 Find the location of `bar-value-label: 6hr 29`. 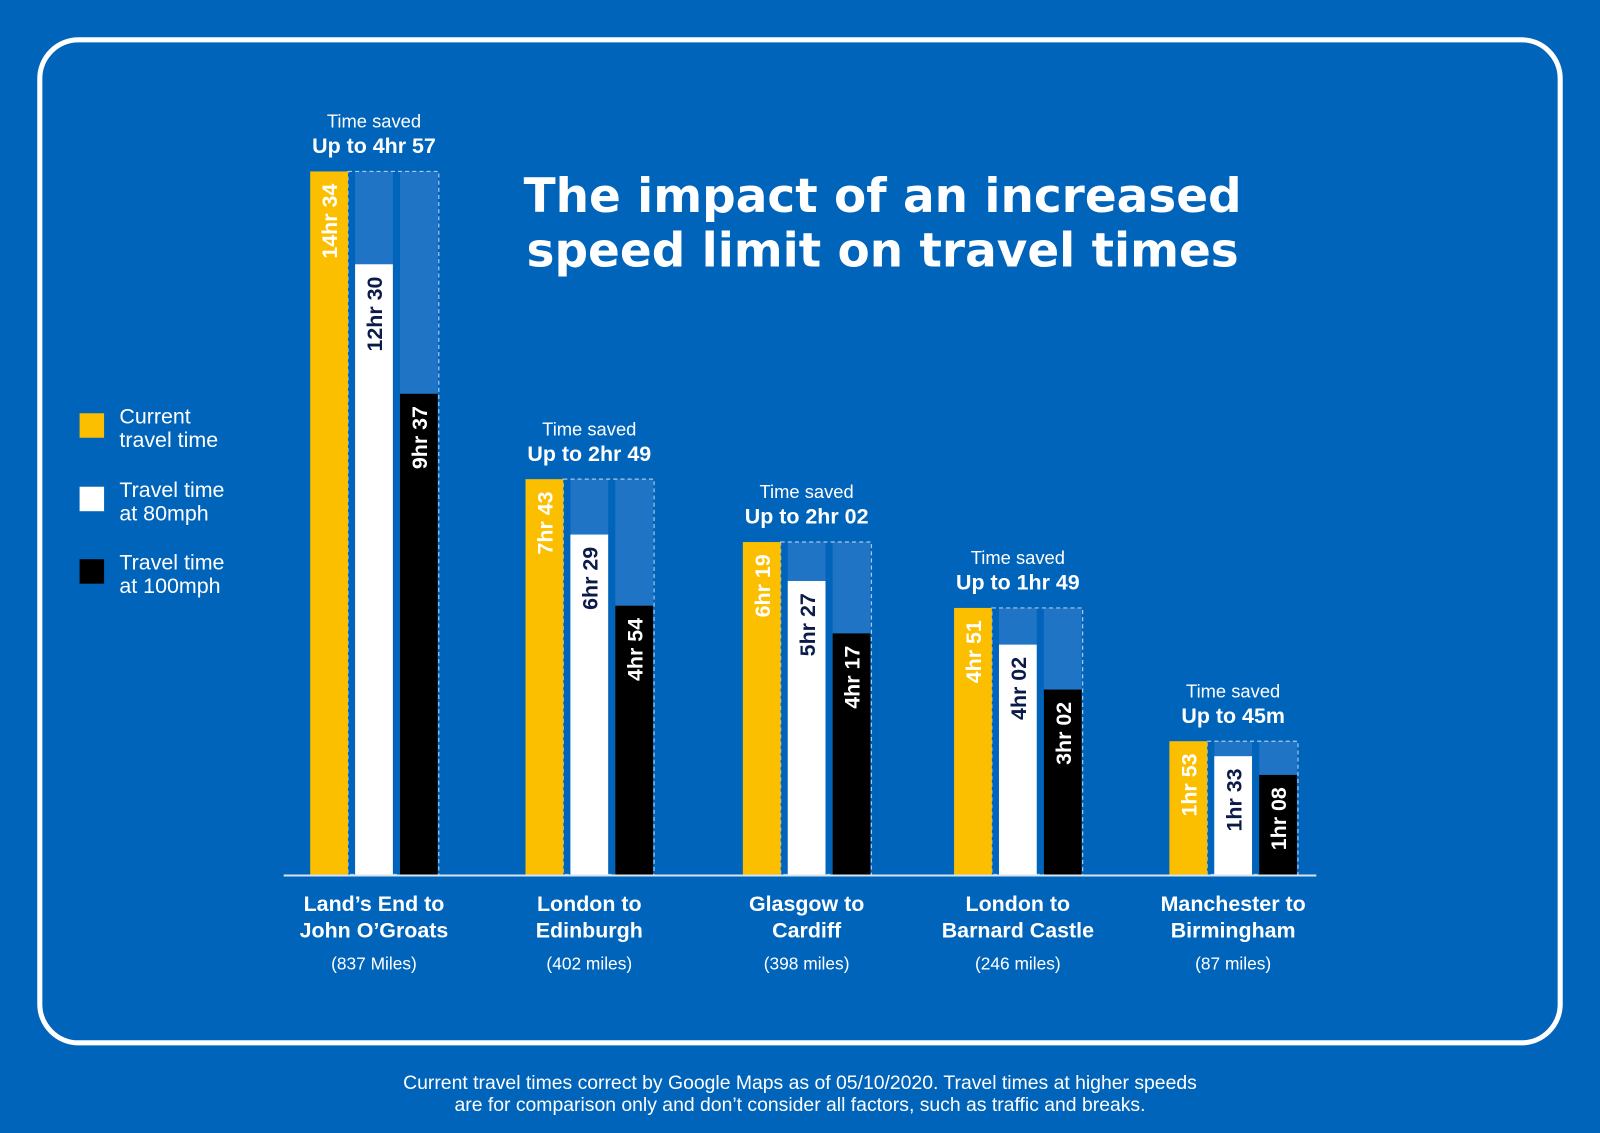

bar-value-label: 6hr 29 is located at coordinates (590, 578).